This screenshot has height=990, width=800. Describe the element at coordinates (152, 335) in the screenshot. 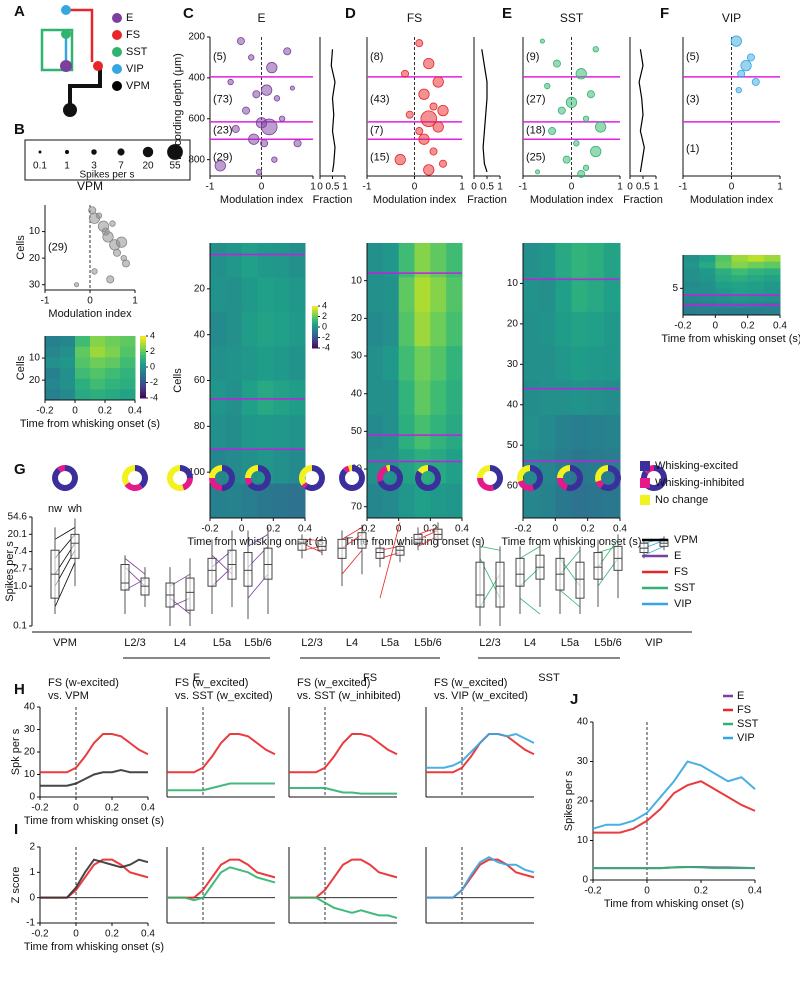

I see `colorbar-label: 4` at that location.